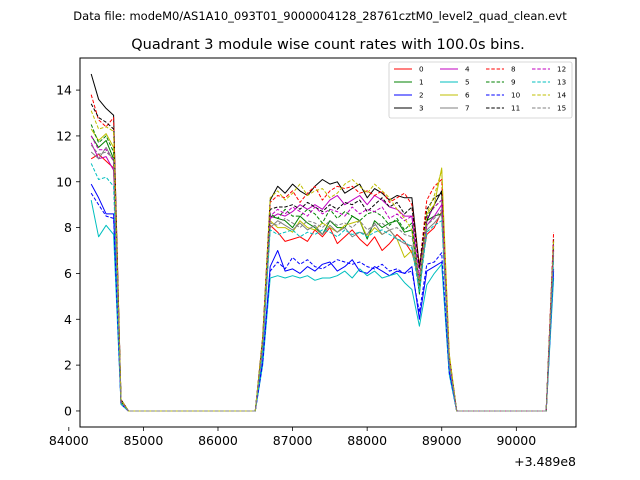  Describe the element at coordinates (467, 69) in the screenshot. I see `legend-label-4: 4` at that location.